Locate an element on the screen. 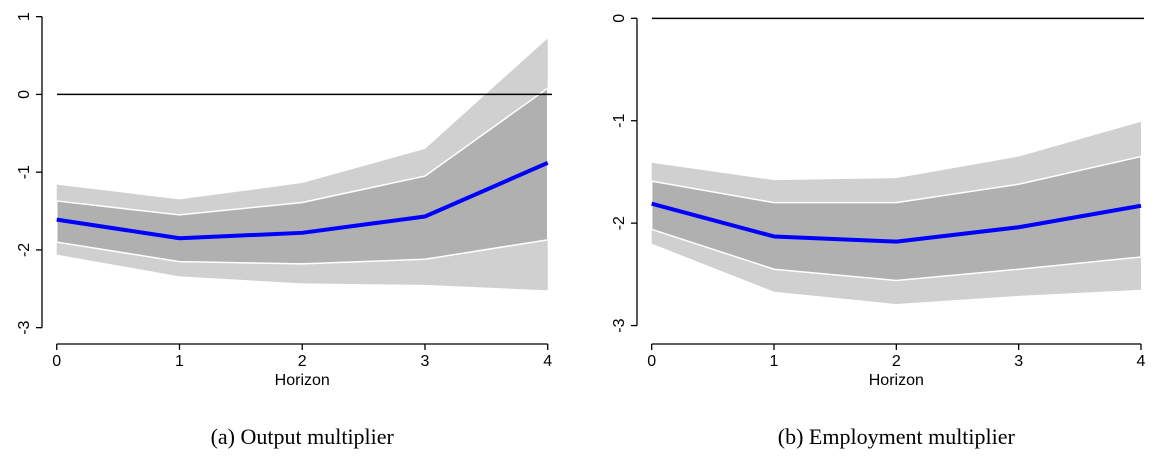 The image size is (1154, 468). caption: (a) Output multiplier is located at coordinates (303, 436).